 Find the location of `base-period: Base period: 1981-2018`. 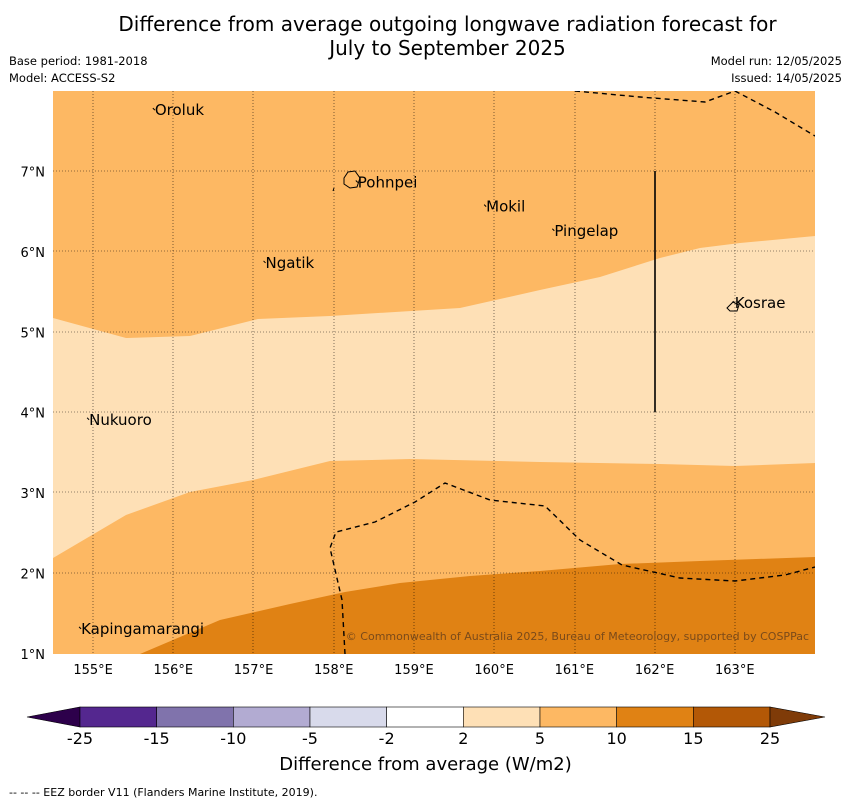

base-period: Base period: 1981-2018 is located at coordinates (78, 61).